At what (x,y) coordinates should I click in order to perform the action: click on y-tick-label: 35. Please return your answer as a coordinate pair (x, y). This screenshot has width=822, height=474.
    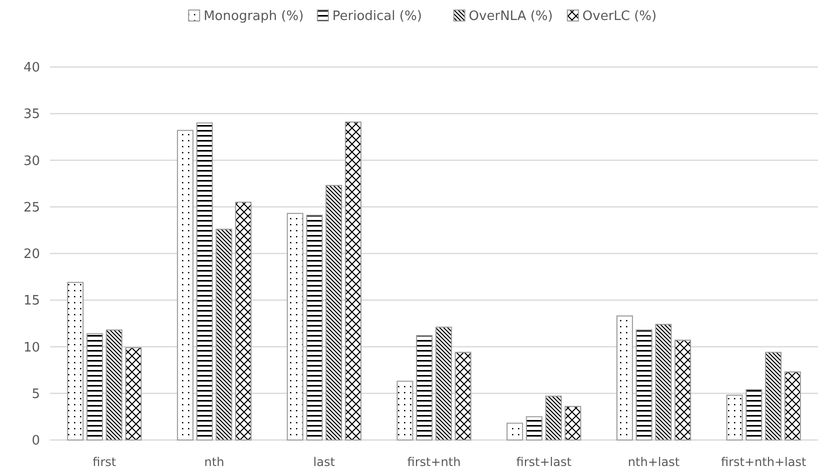
    Looking at the image, I should click on (31, 114).